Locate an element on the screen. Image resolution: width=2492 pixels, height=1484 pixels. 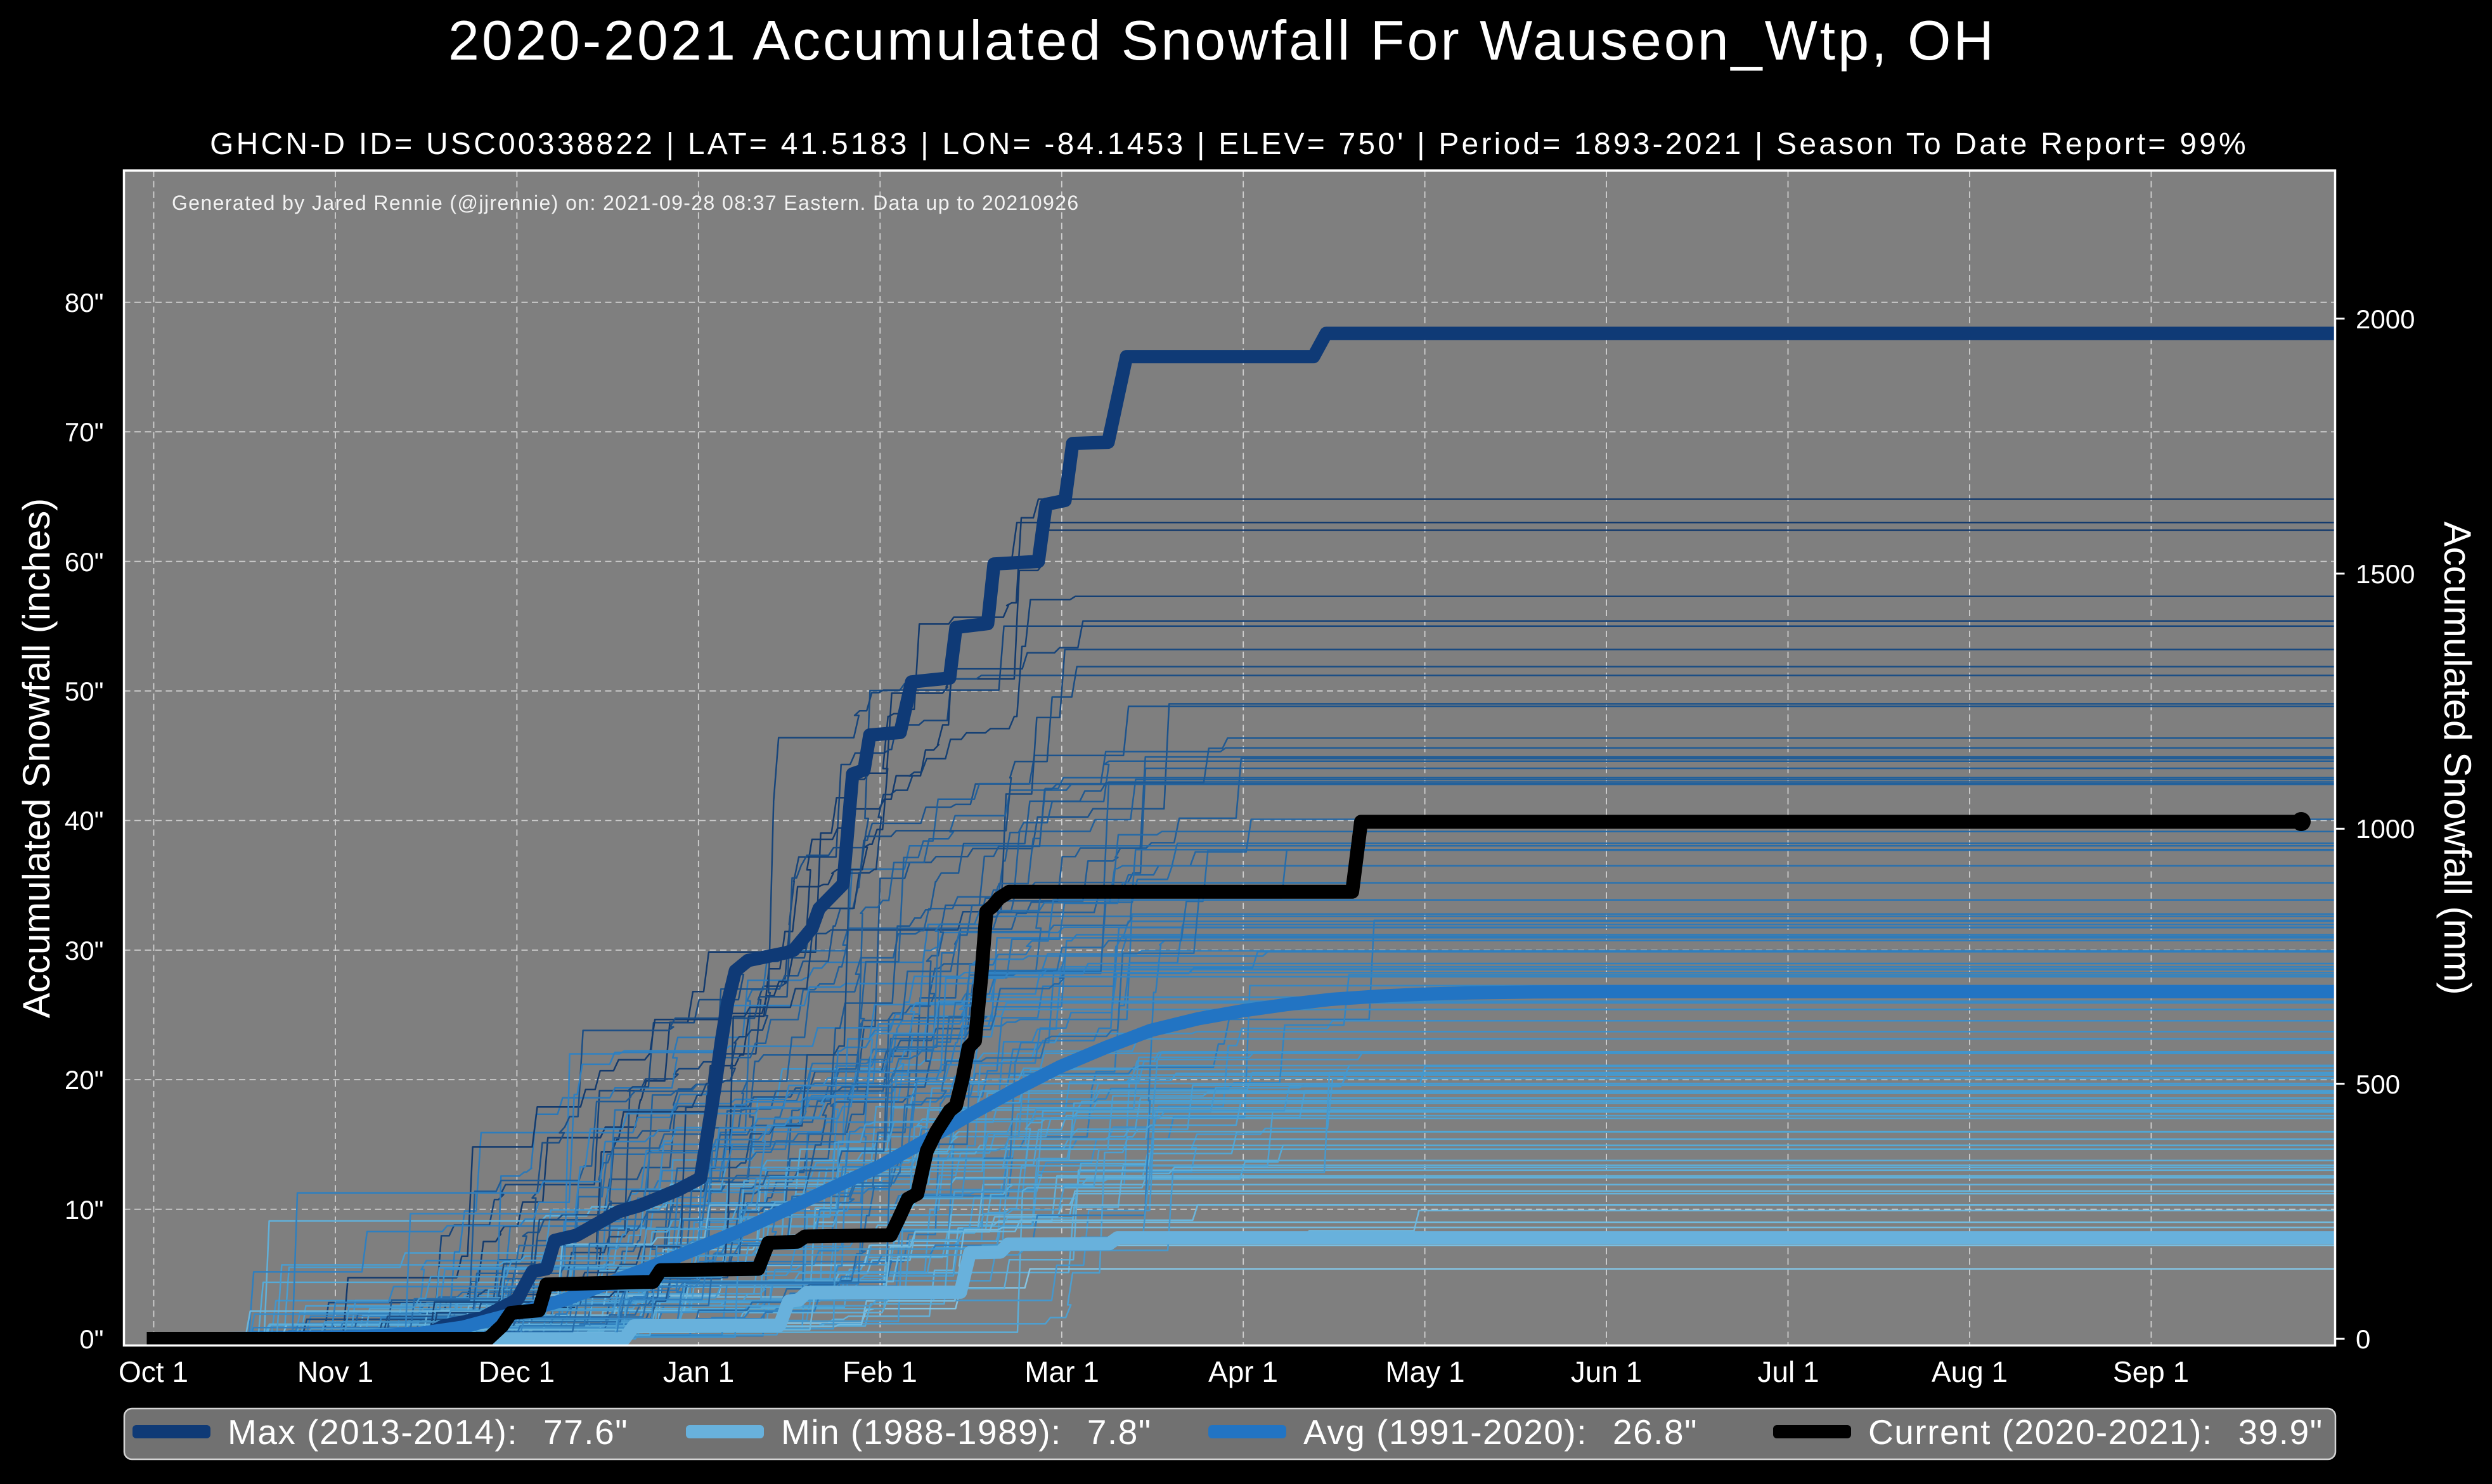
svg-text: Accumulated Snowfall (inches) is located at coordinates (36, 758).